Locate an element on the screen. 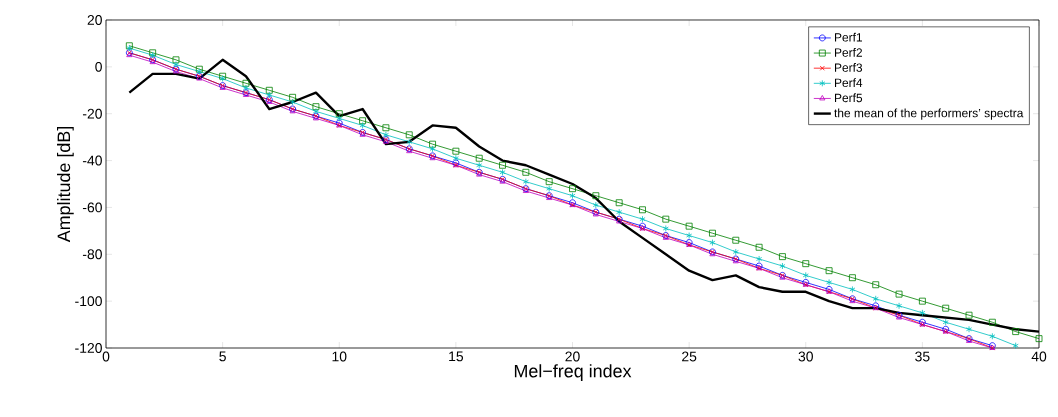 This screenshot has width=1058, height=417. y-tick-label: -20 is located at coordinates (92, 113).